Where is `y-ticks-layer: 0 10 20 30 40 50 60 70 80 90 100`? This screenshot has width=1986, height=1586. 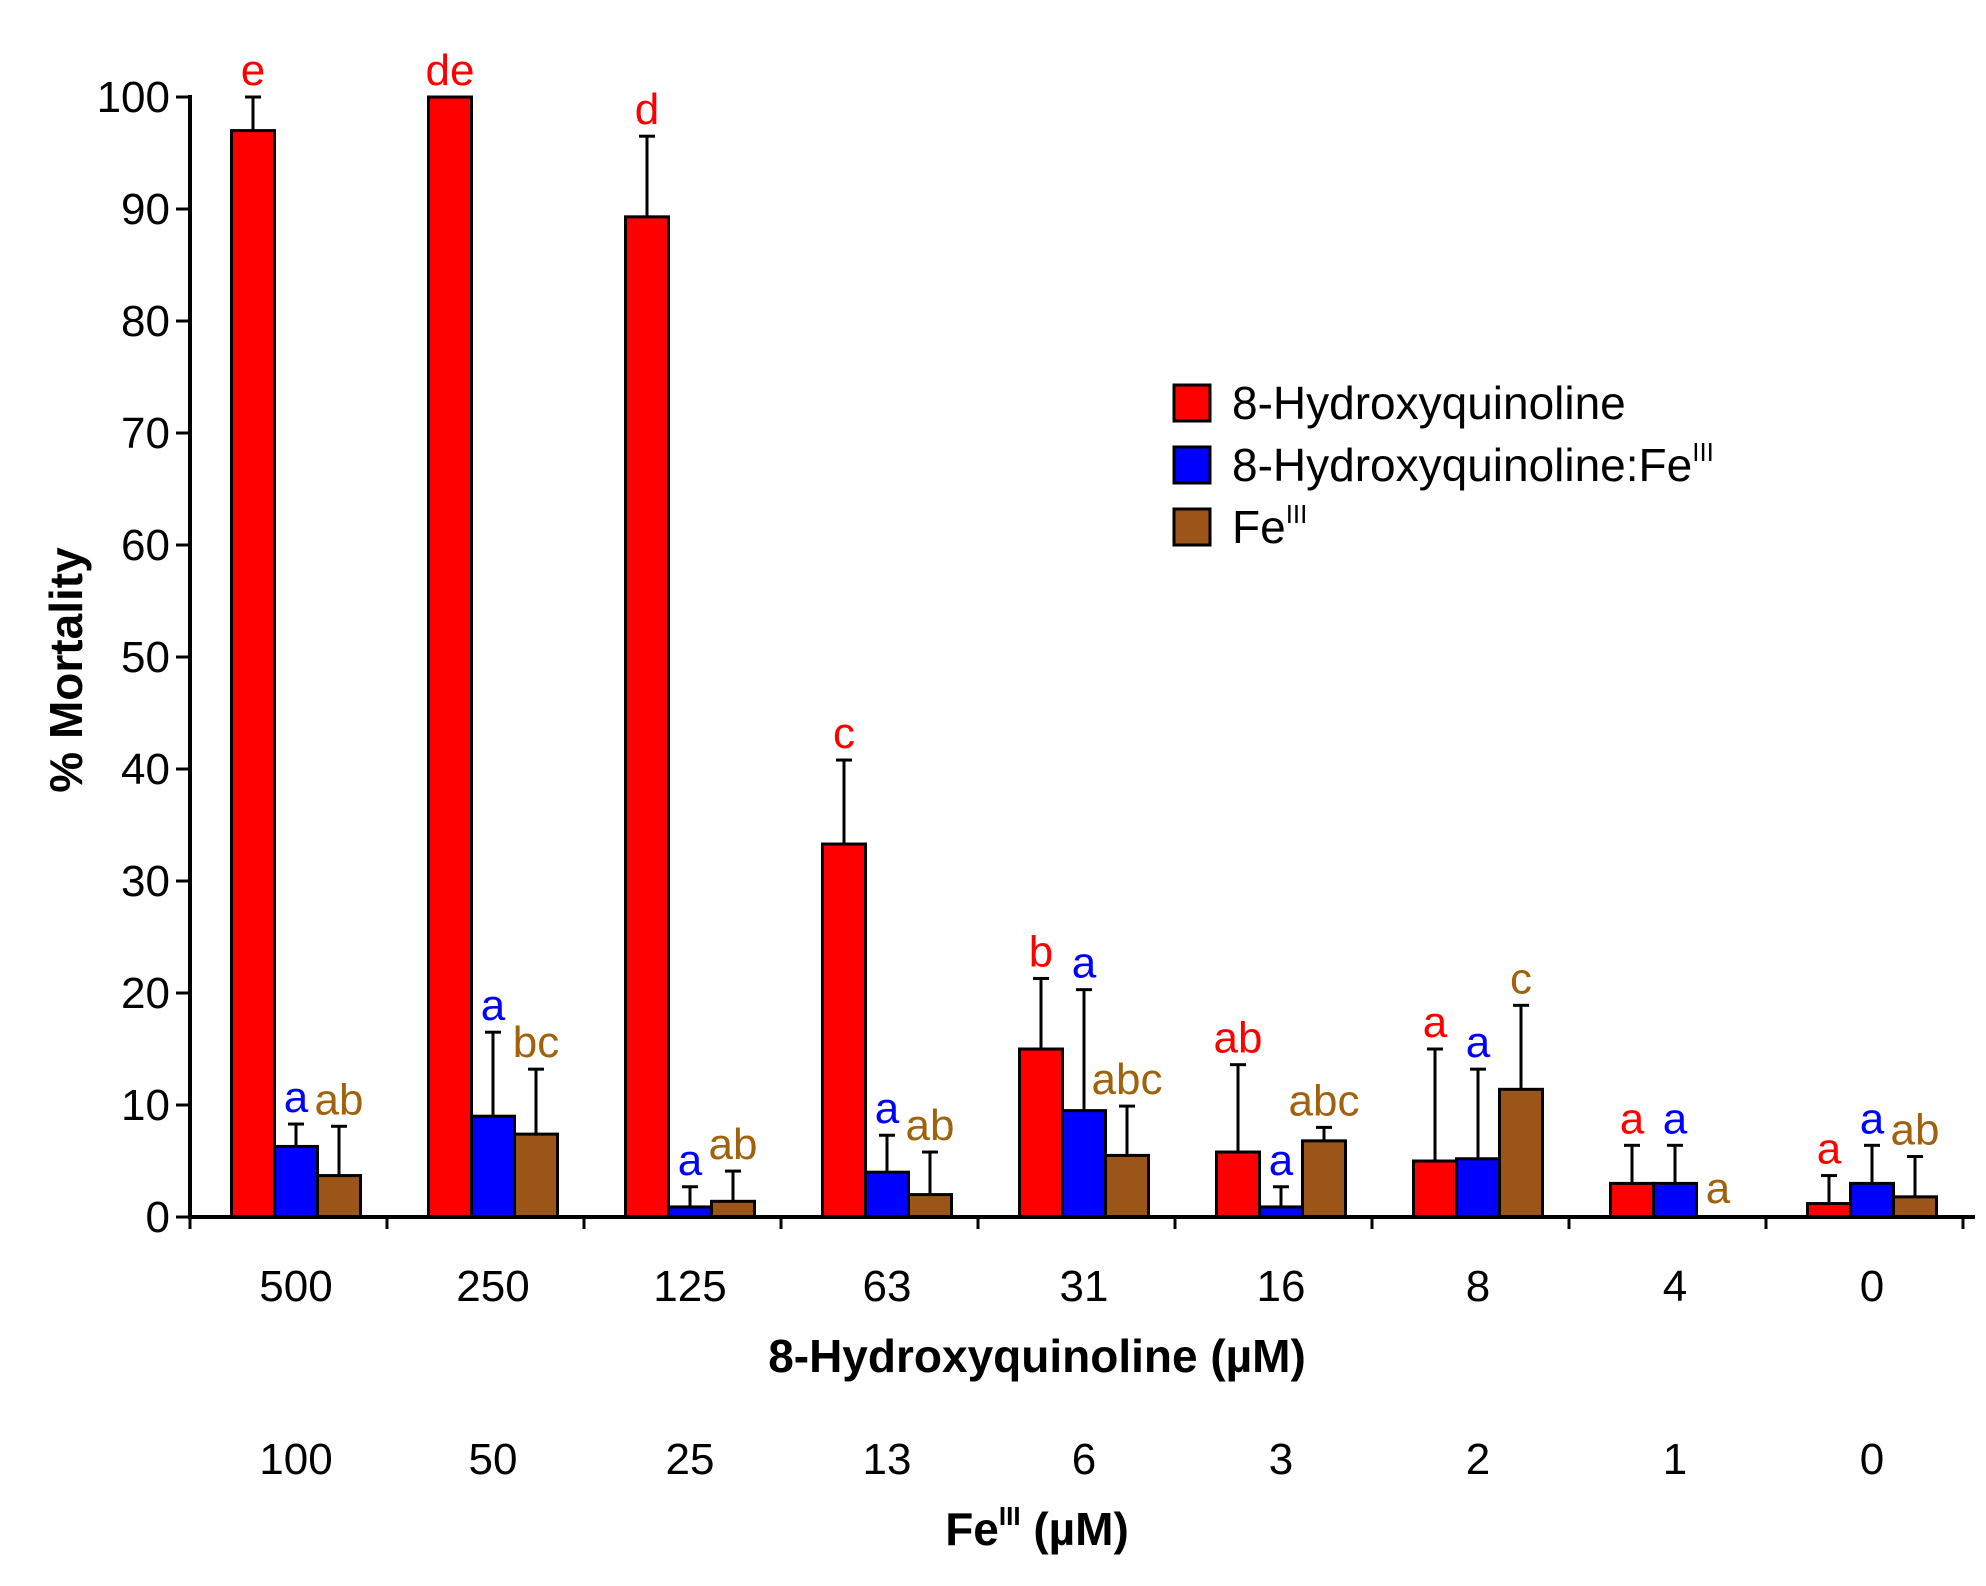
y-ticks-layer: 0 10 20 30 40 50 60 70 80 90 100 is located at coordinates (143, 657).